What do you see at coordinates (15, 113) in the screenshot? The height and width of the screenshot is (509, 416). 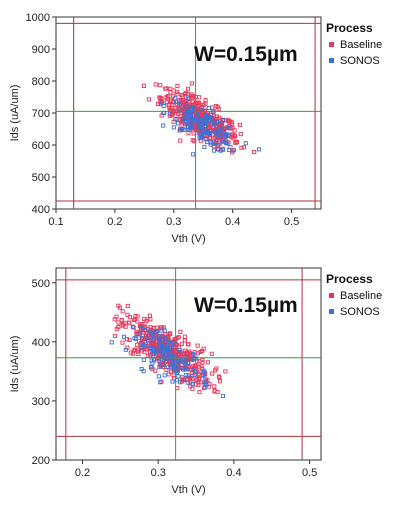 I see `y-axis-label: Ids (uA/um)` at bounding box center [15, 113].